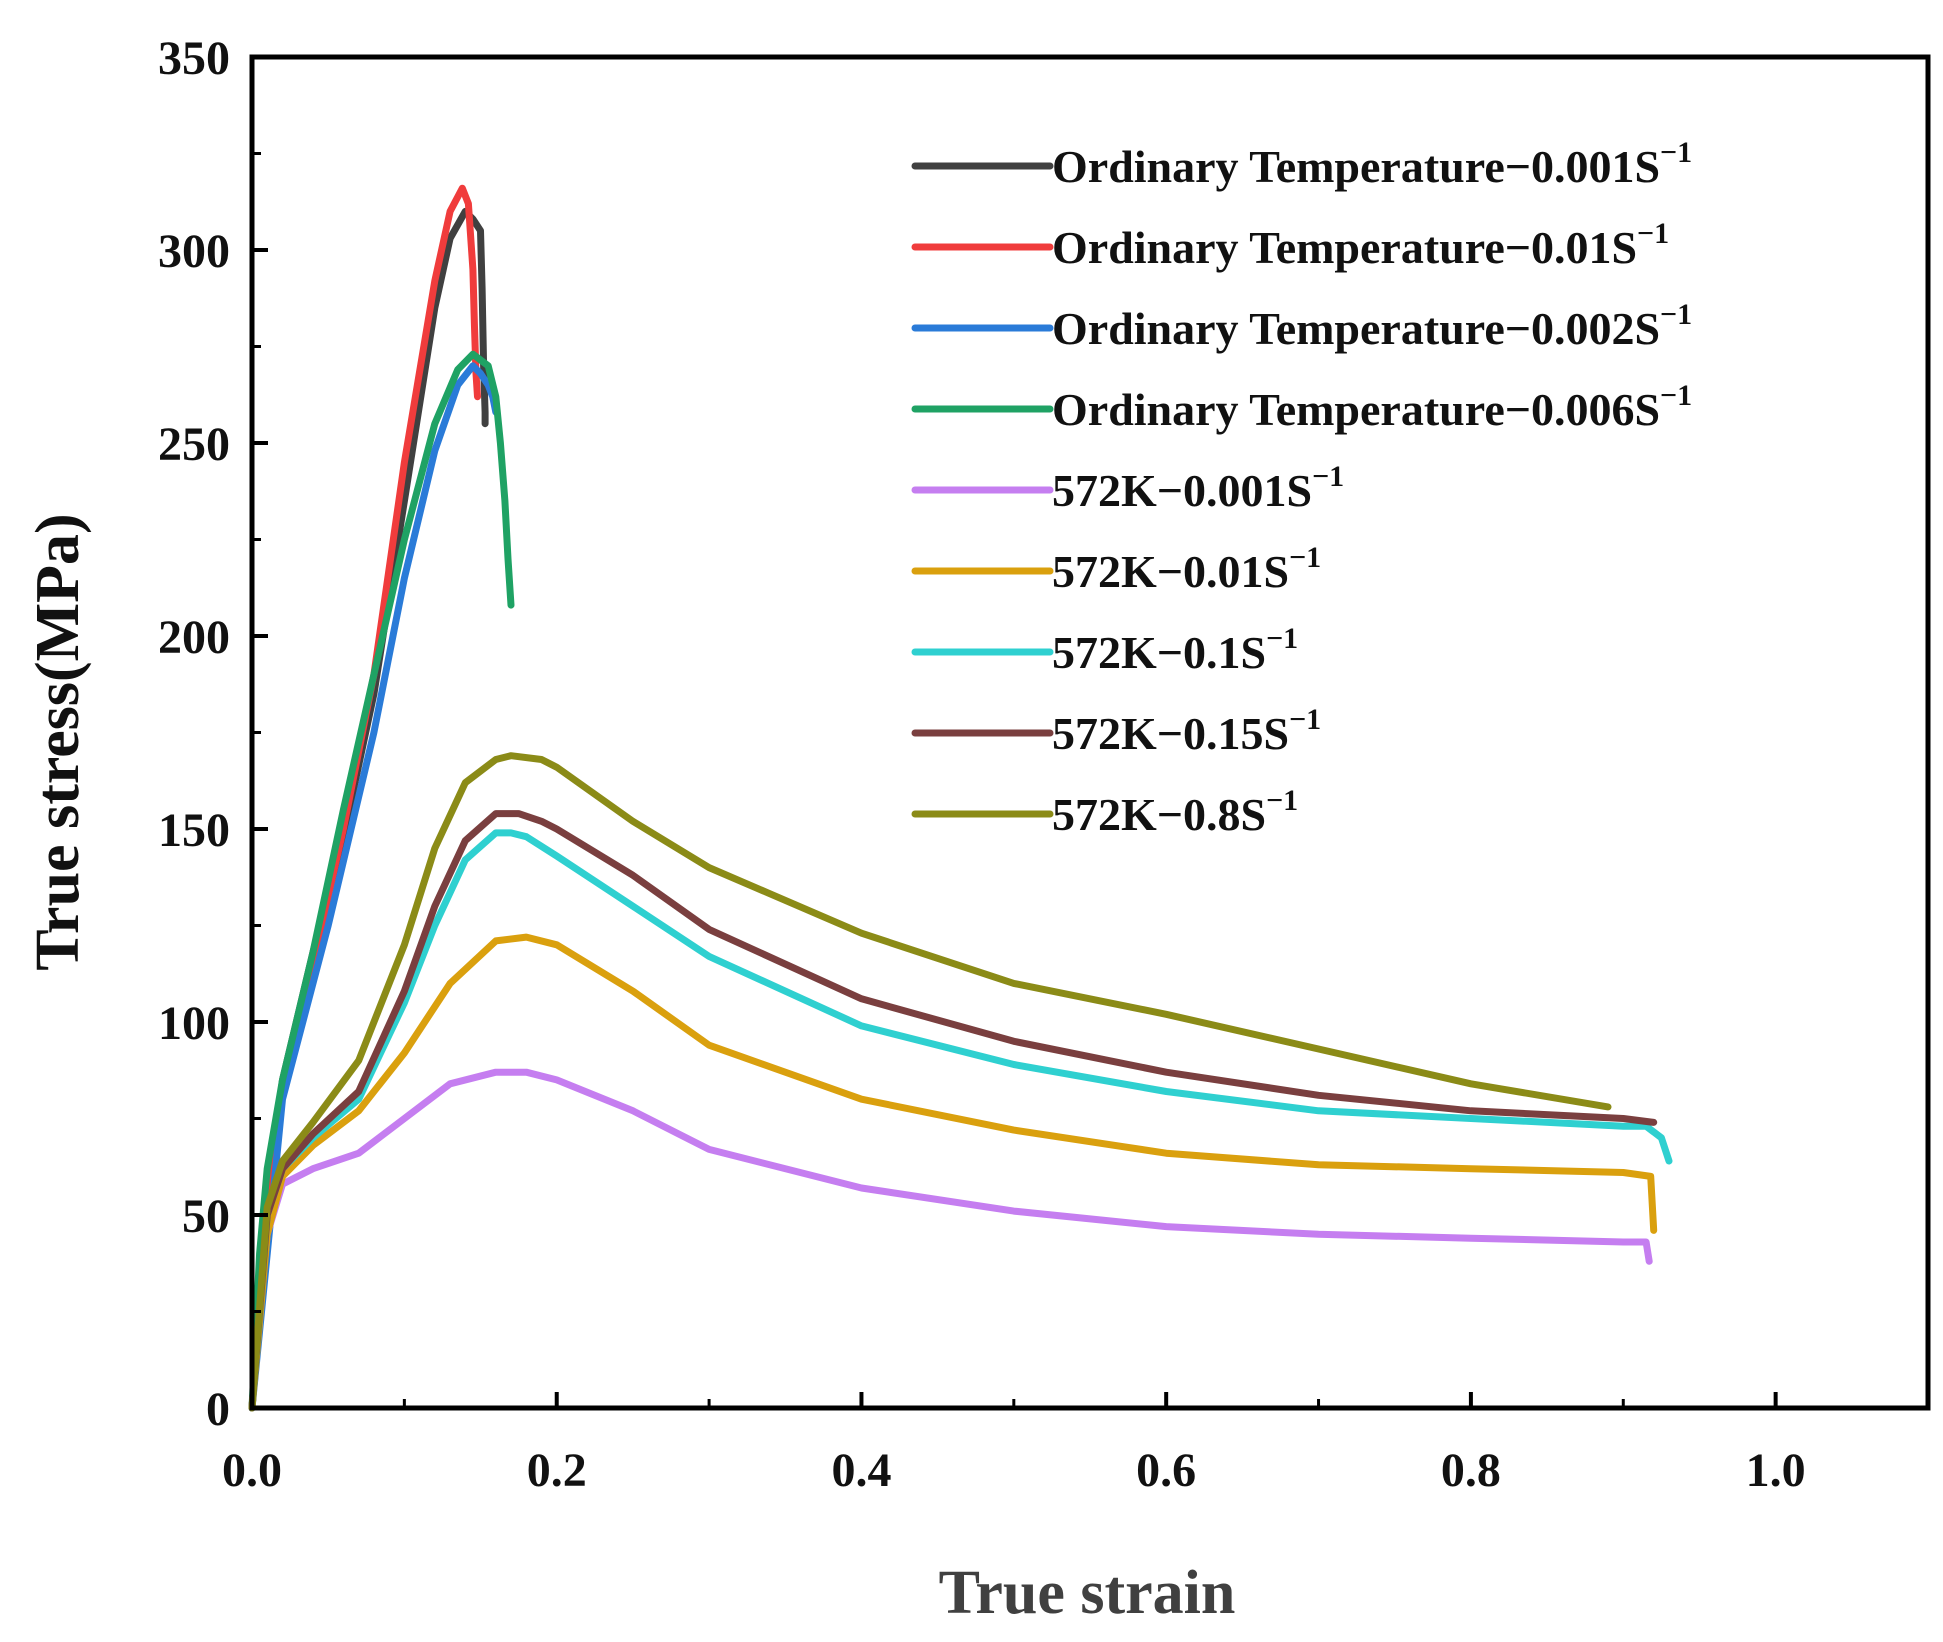 Image resolution: width=1943 pixels, height=1642 pixels. I want to click on y-tick-label: 100, so click(194, 1023).